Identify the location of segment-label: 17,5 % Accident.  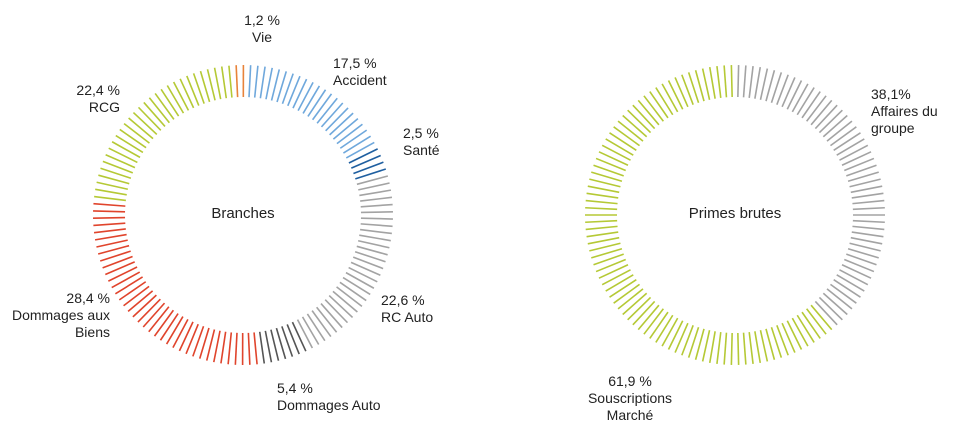
(383, 72).